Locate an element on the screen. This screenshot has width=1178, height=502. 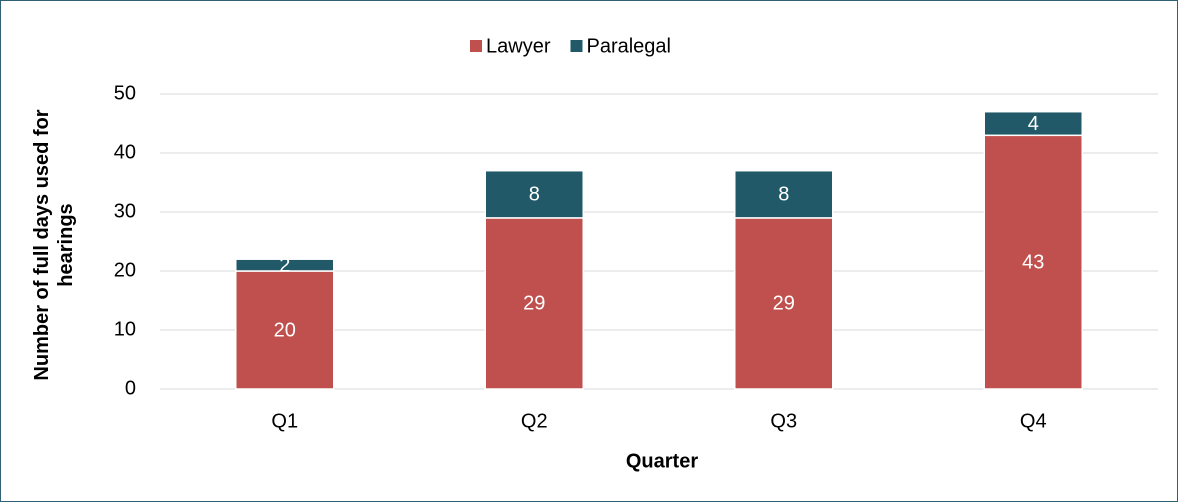
y-axis-title: Number of full days used for hearings is located at coordinates (54, 245).